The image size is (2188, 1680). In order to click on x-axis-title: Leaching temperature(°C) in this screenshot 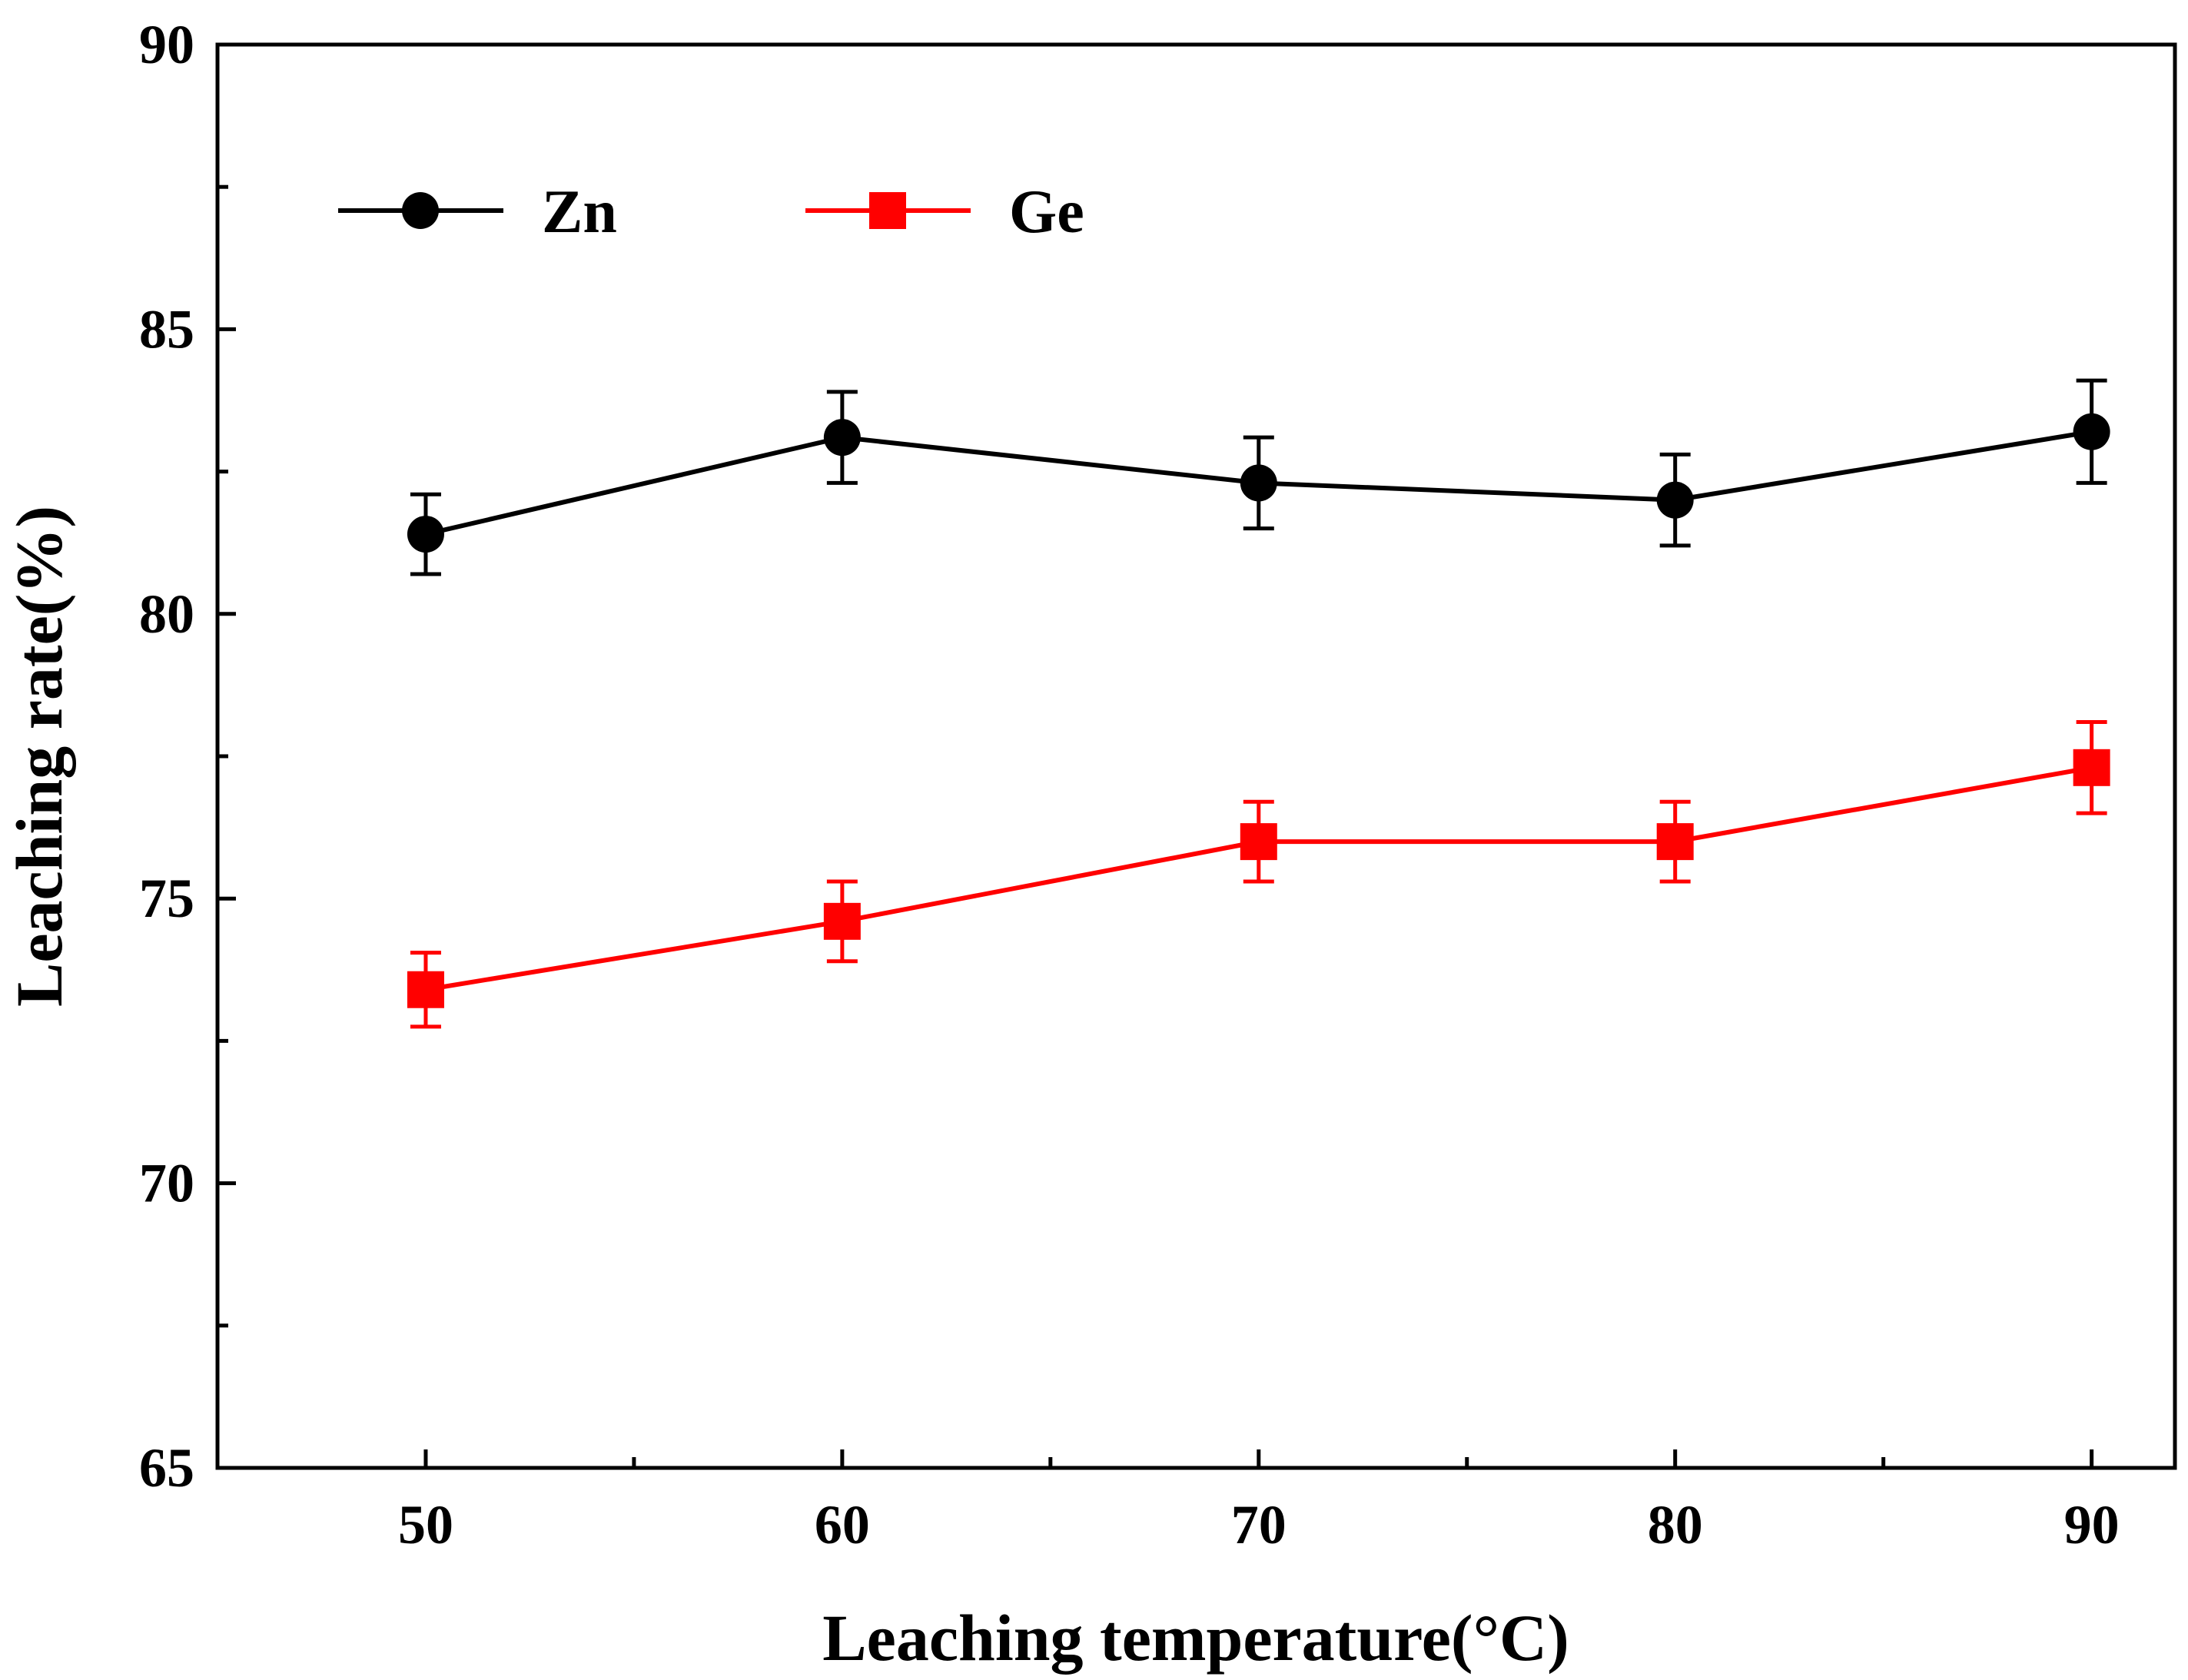, I will do `click(1195, 1638)`.